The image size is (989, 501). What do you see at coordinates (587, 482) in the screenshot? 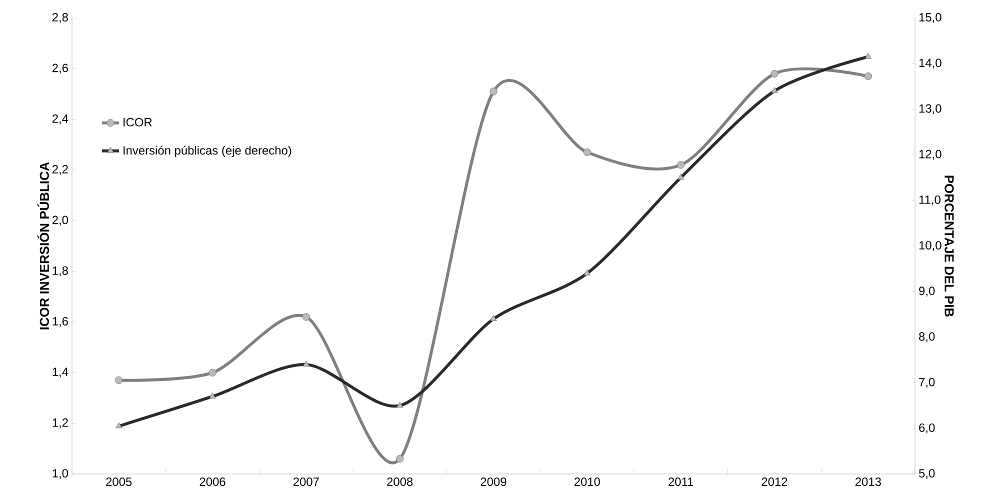
I see `x-tick-label: 2010` at bounding box center [587, 482].